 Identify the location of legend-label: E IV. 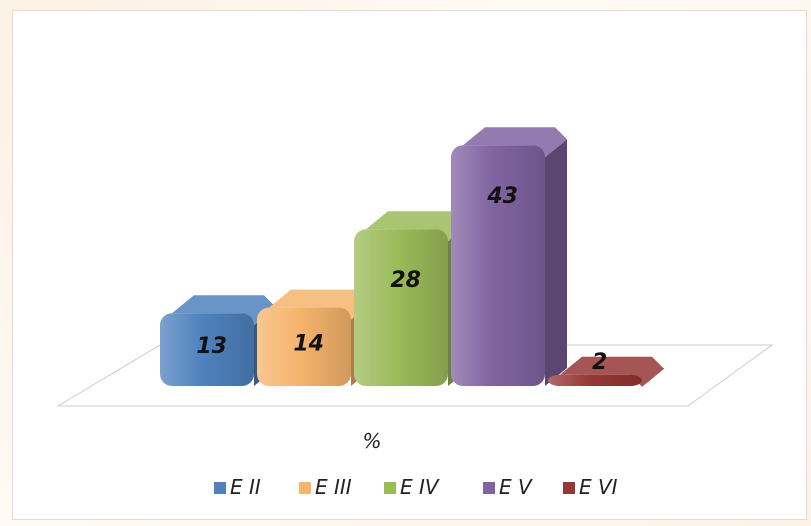
(420, 487).